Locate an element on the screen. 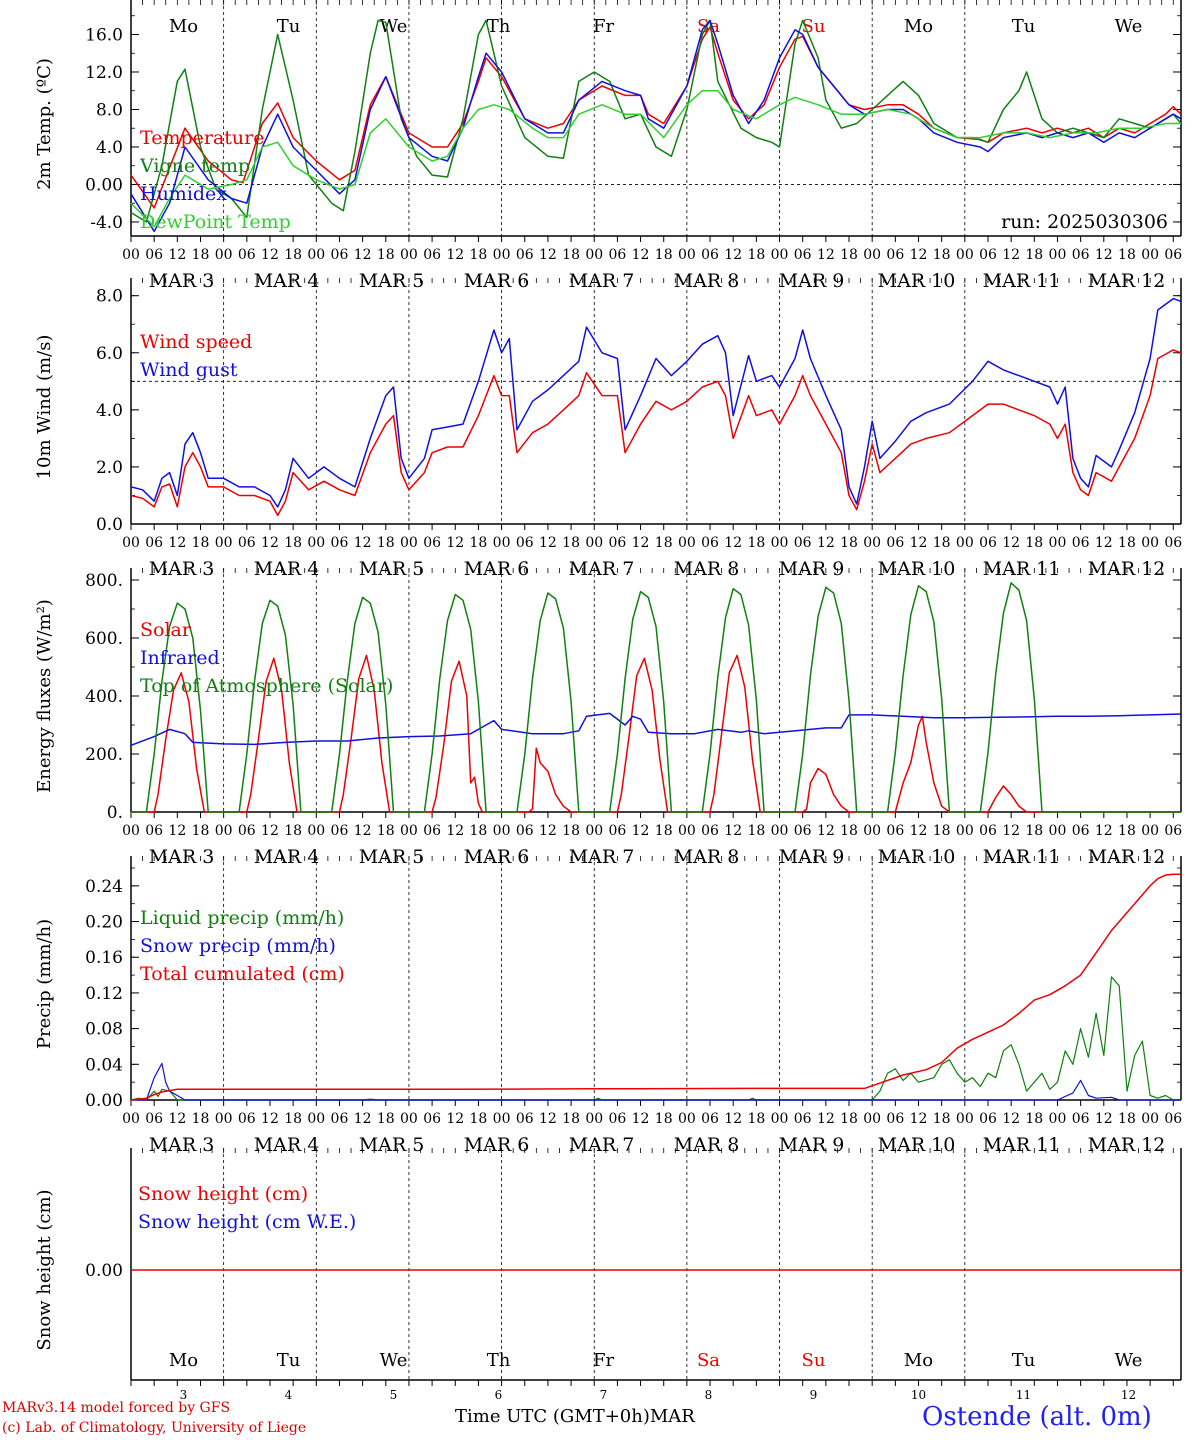 The width and height of the screenshot is (1194, 1440). legend-entry: Infrared is located at coordinates (180, 658).